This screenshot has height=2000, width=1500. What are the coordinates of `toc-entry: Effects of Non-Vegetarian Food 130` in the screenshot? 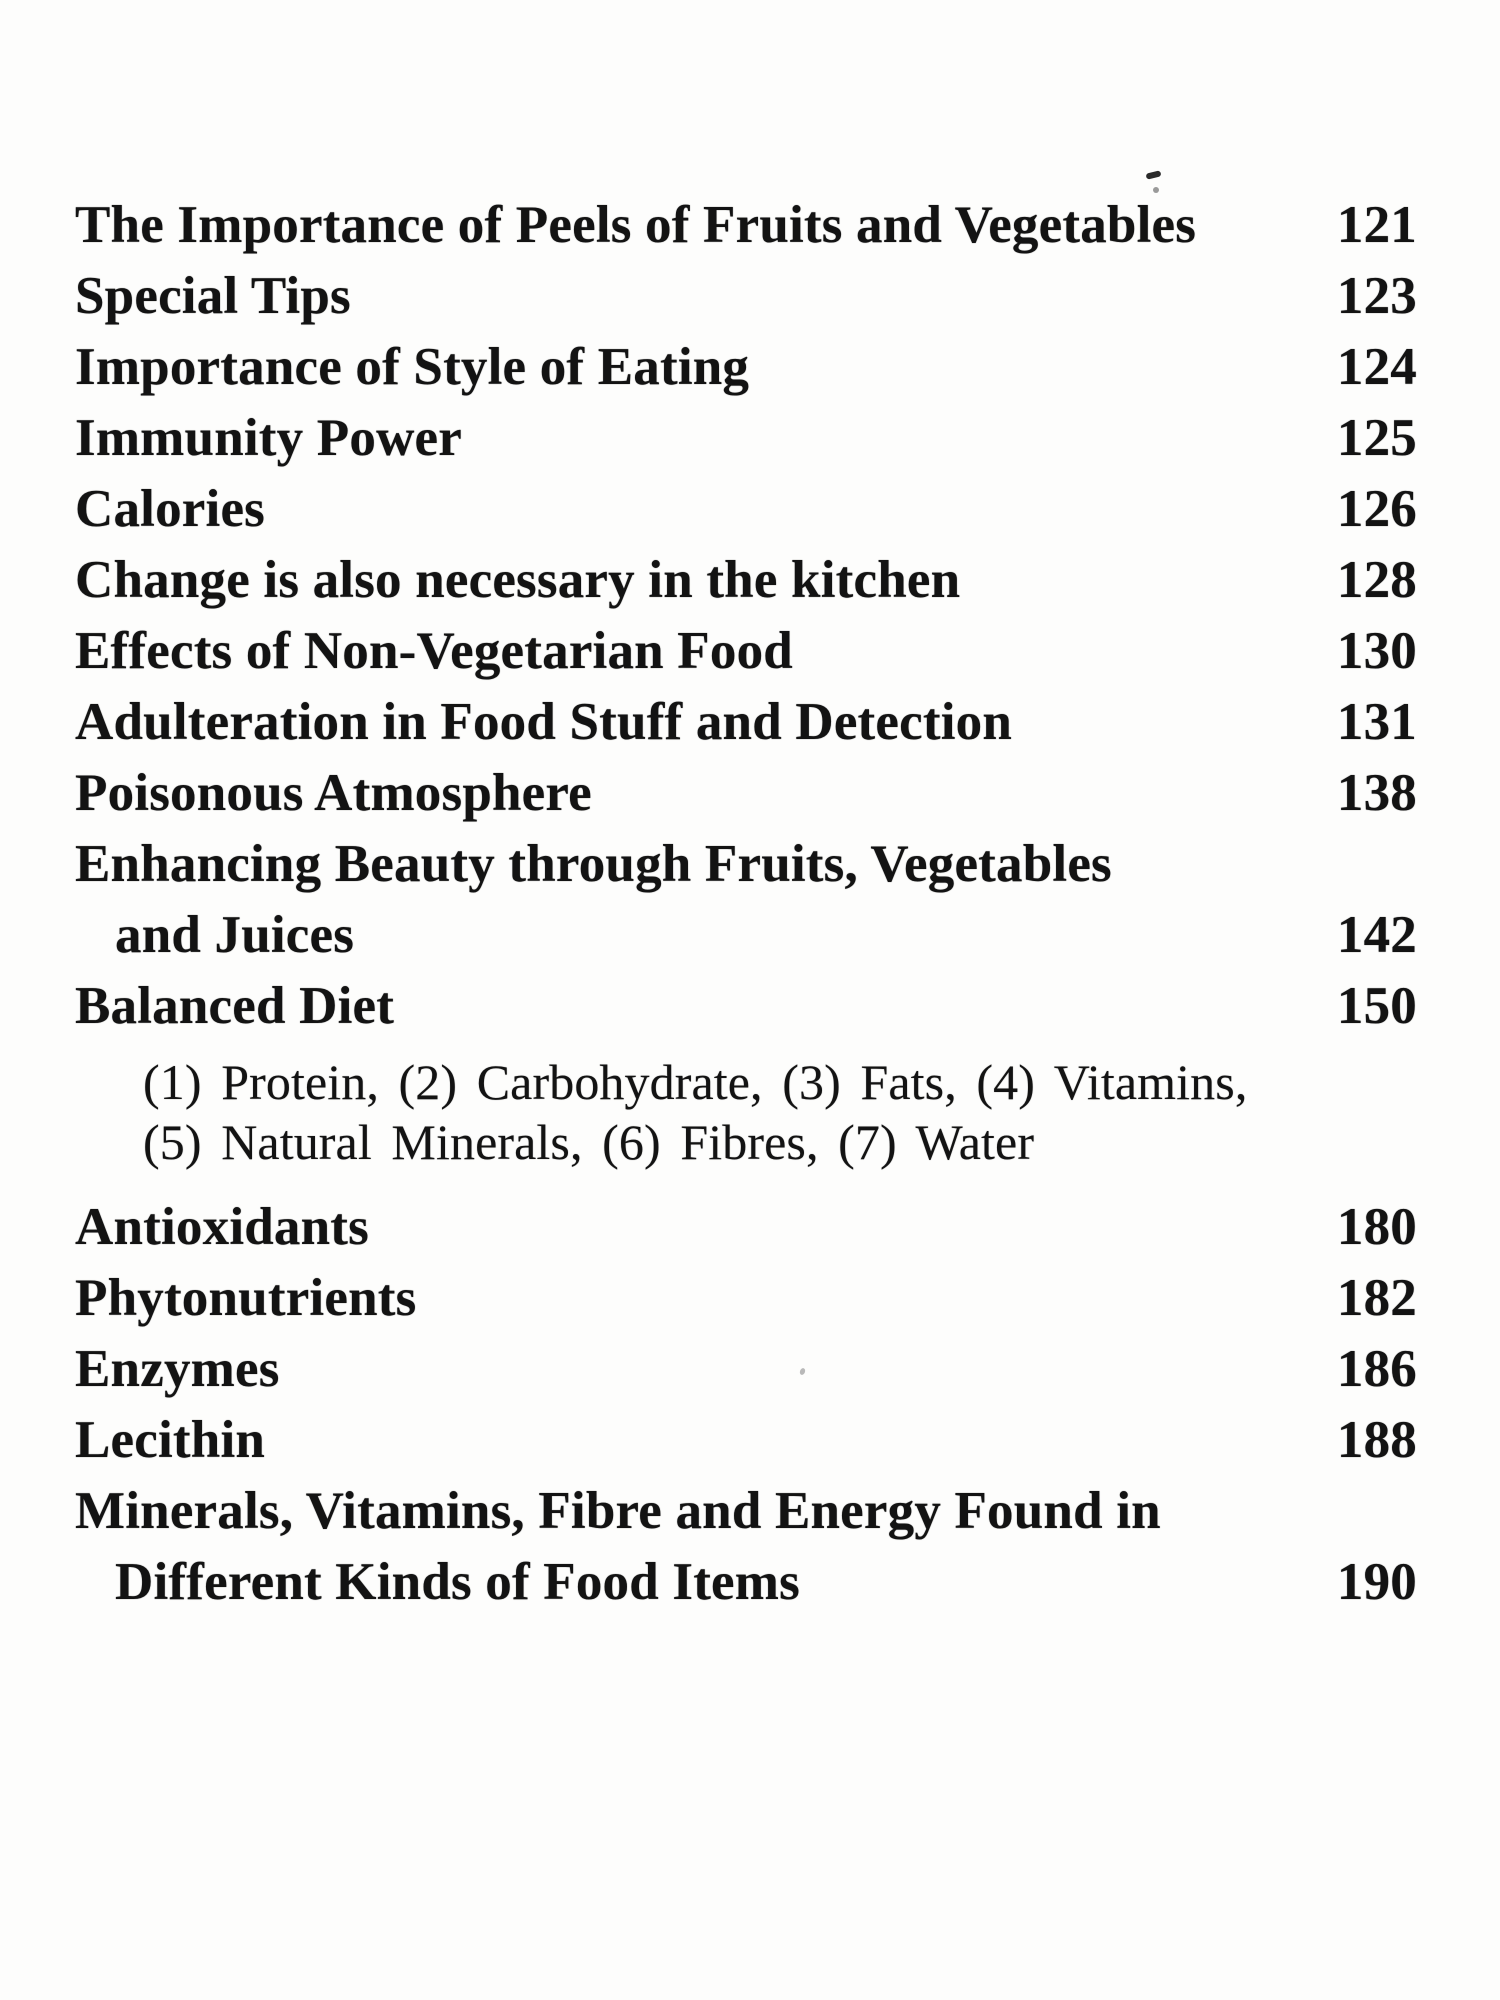 It's located at (746, 651).